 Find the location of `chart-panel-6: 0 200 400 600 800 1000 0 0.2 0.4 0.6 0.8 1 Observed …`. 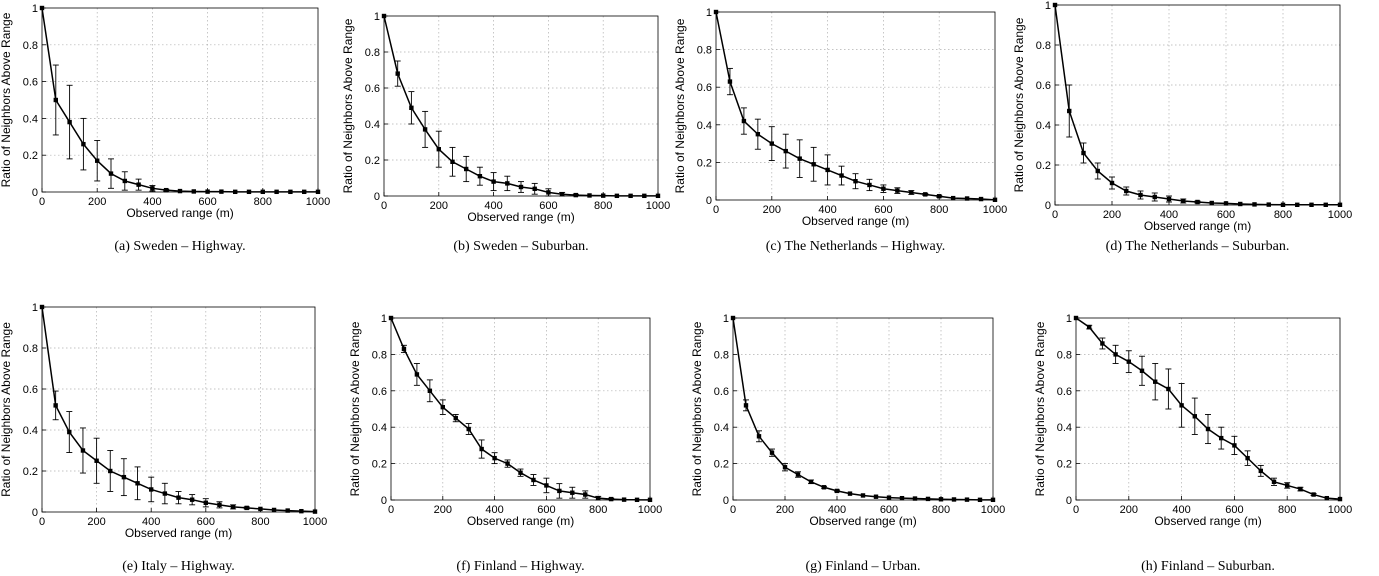

chart-panel-6: 0 200 400 600 800 1000 0 0.2 0.4 0.6 0.8 1 Observed … is located at coordinates (505, 443).